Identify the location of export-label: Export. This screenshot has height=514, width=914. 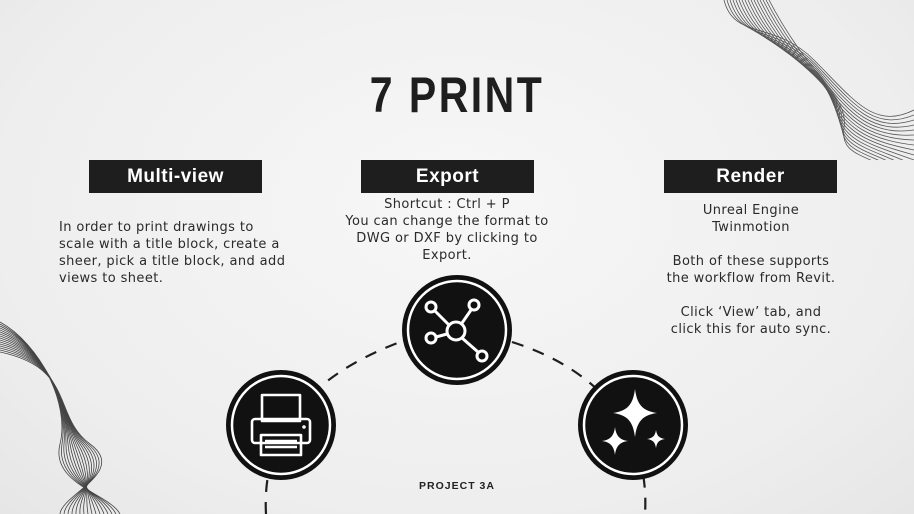
(447, 176).